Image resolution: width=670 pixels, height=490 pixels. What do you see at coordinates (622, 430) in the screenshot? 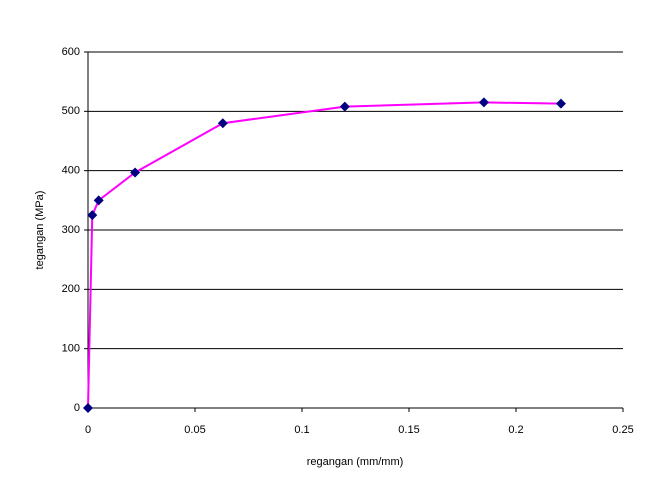
I see `x-tick-label: 0.25` at bounding box center [622, 430].